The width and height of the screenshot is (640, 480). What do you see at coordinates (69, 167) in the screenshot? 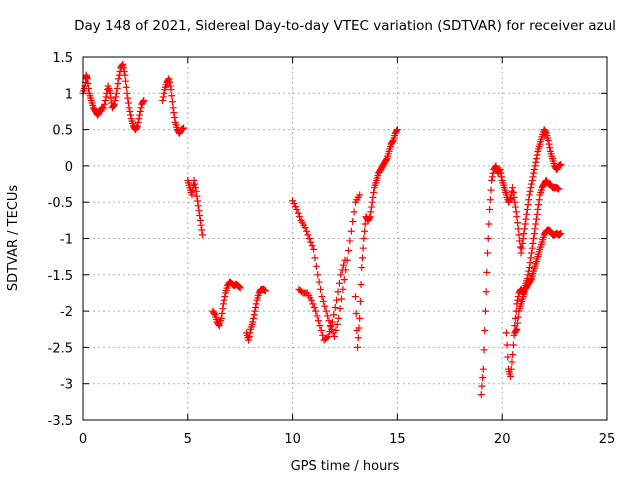
I see `y-tick-label: 0` at bounding box center [69, 167].